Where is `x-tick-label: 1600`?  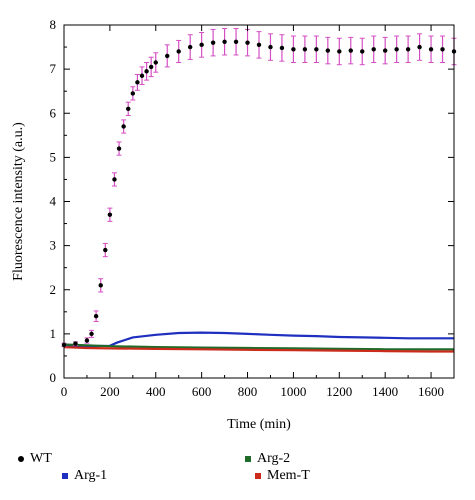 x-tick-label: 1600 is located at coordinates (431, 391).